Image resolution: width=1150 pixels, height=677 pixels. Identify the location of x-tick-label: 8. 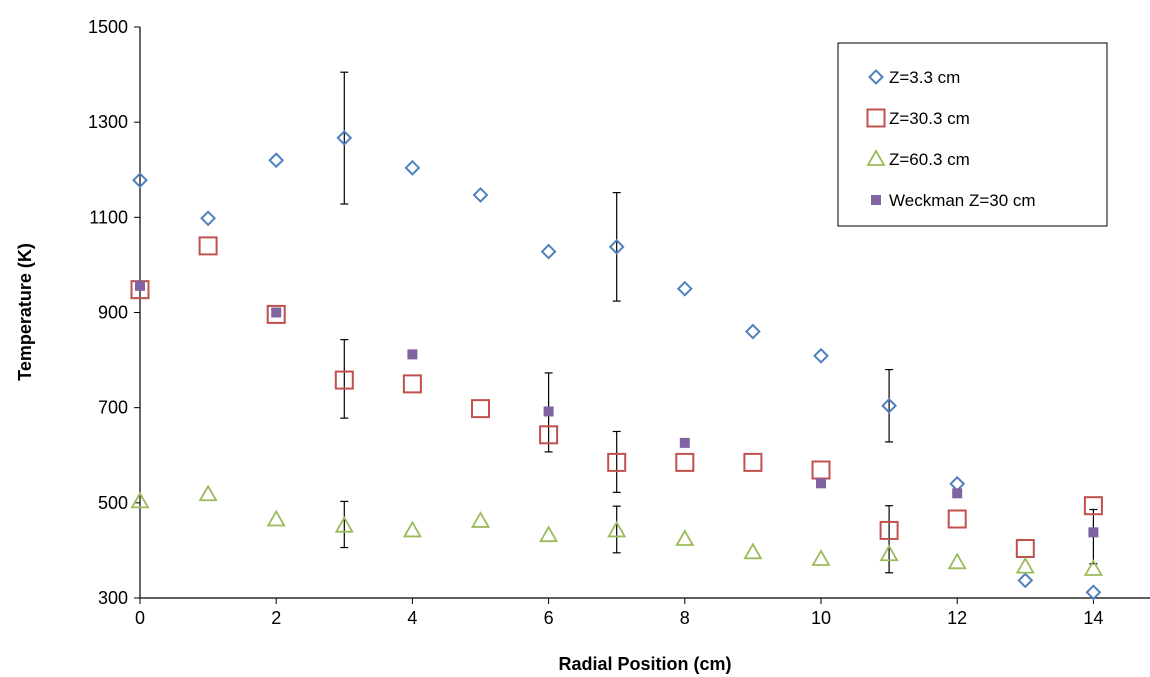
(685, 618).